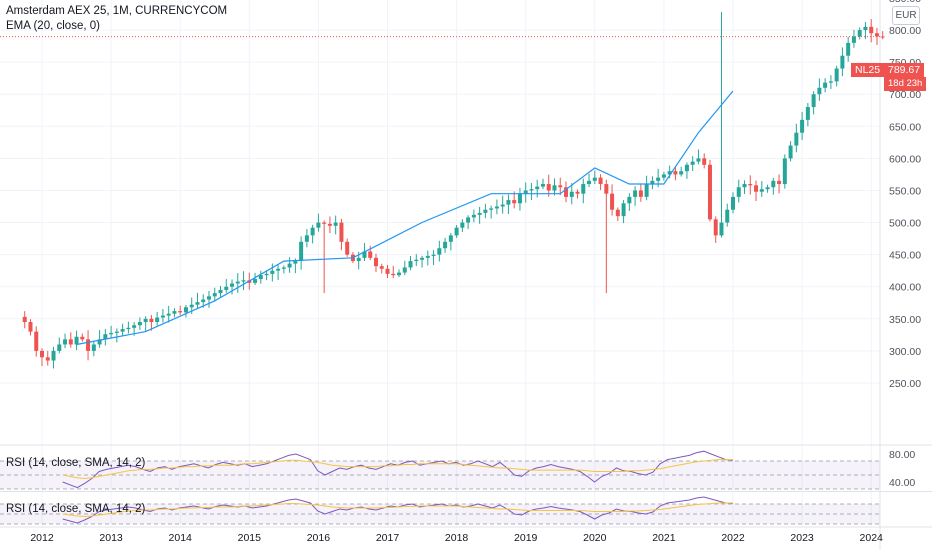 Image resolution: width=932 pixels, height=550 pixels. Describe the element at coordinates (397, 469) in the screenshot. I see `rsi-sma-line` at that location.